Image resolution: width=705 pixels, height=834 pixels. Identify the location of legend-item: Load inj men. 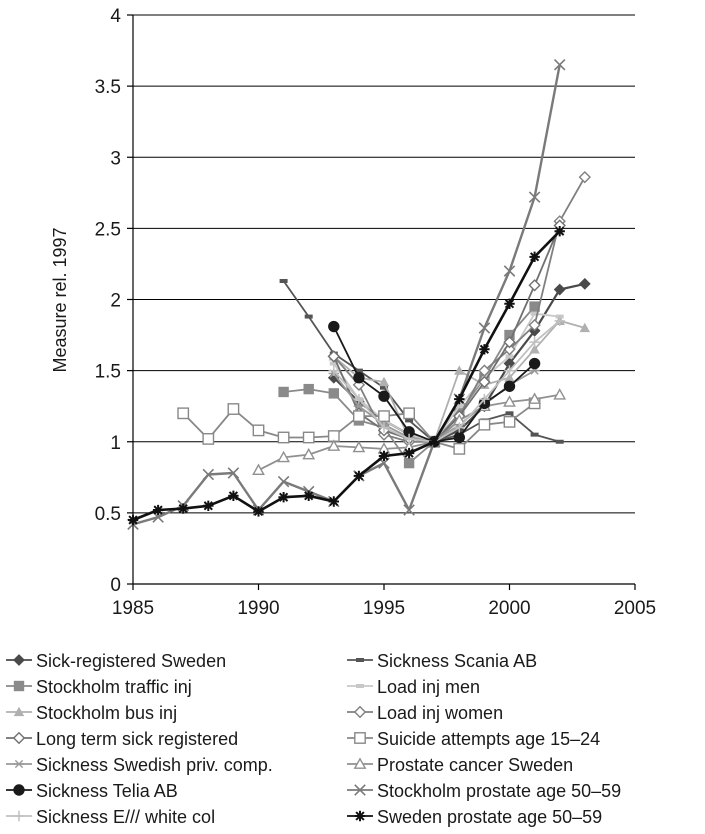
(413, 687).